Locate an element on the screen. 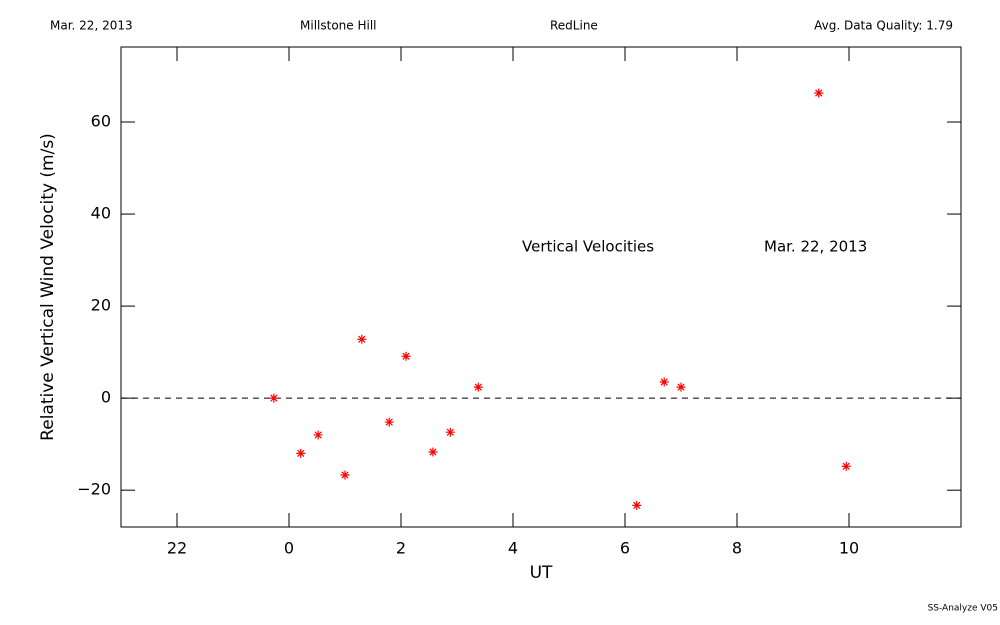  annotation: Mar. 22, 2013 is located at coordinates (815, 247).